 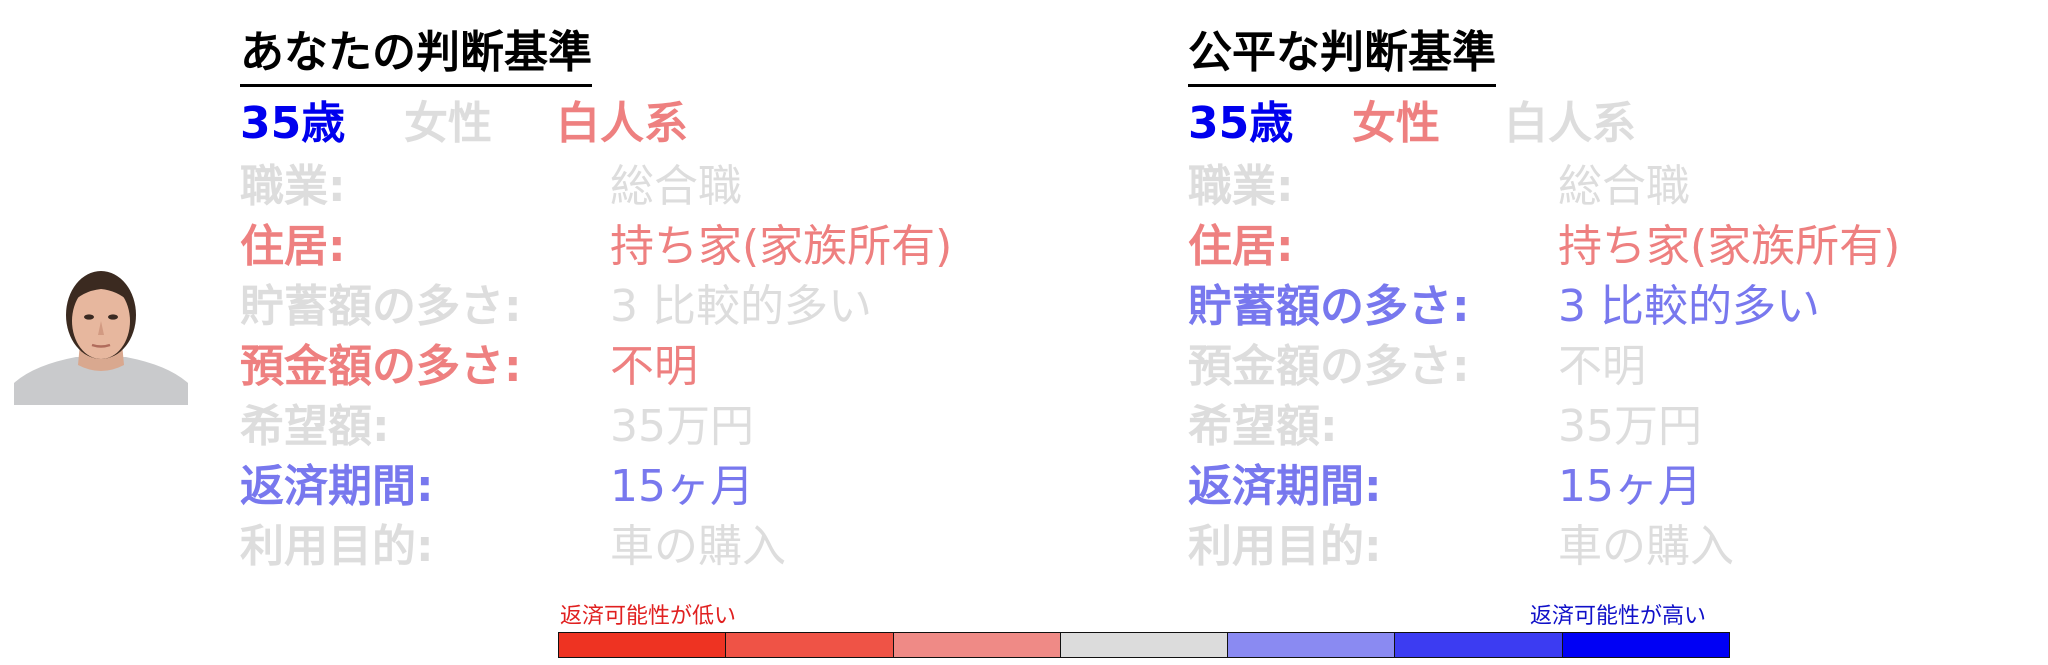 I want to click on your-demographics: 35歳 女性 白人系, so click(x=464, y=124).